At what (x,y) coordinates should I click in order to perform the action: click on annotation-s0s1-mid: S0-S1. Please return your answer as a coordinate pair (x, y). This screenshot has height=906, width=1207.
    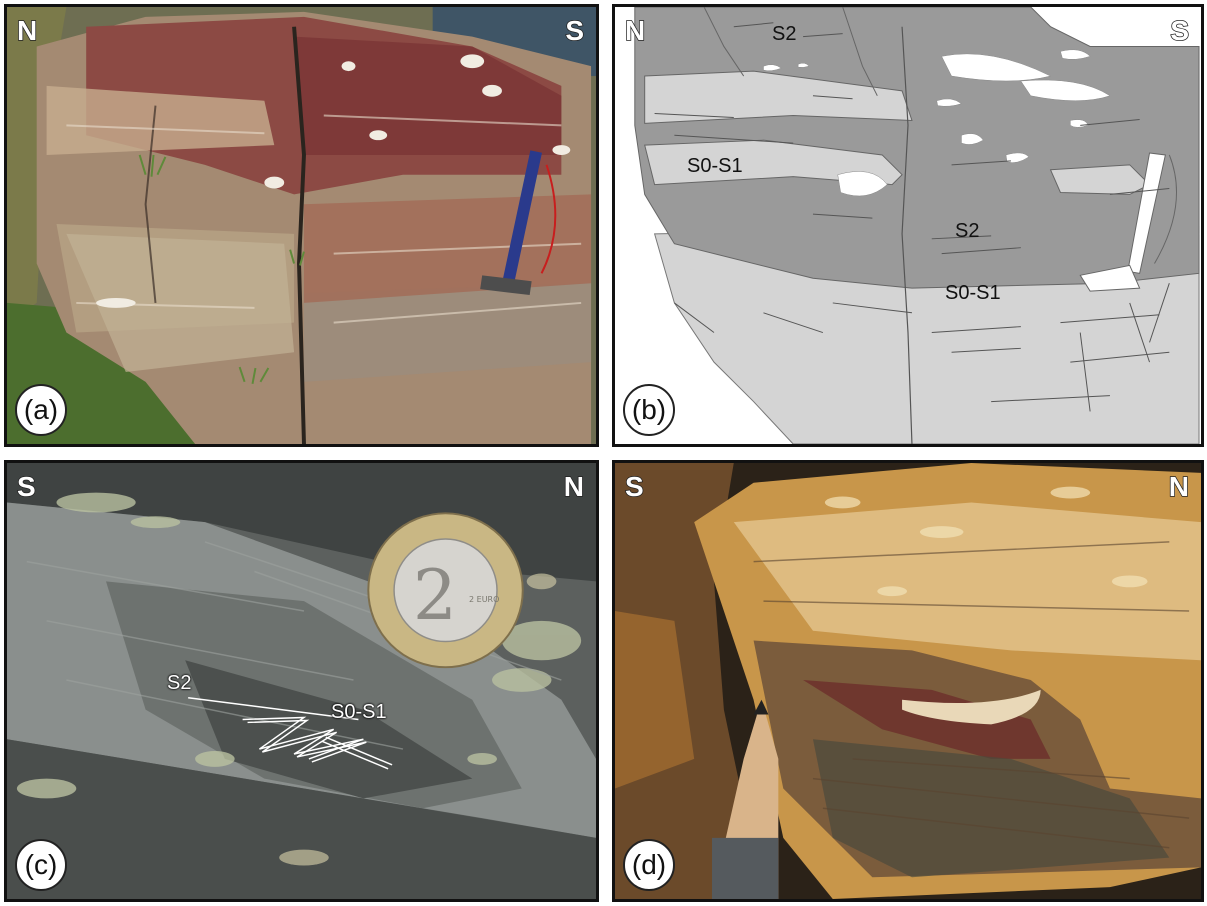
    Looking at the image, I should click on (973, 293).